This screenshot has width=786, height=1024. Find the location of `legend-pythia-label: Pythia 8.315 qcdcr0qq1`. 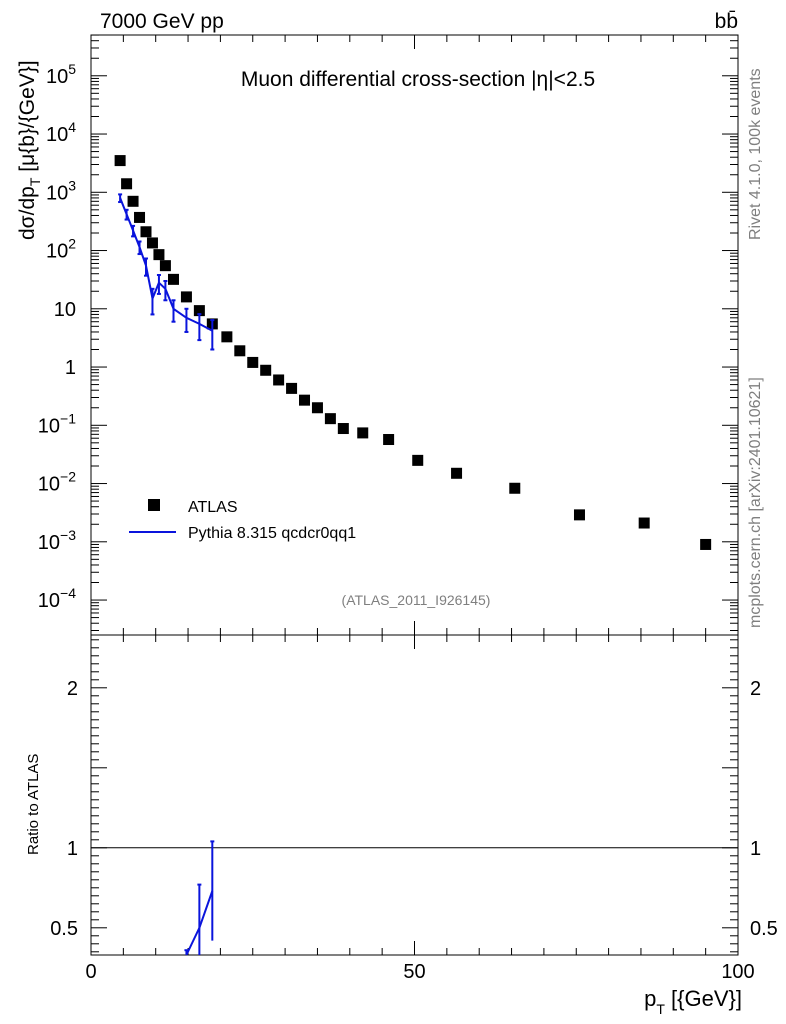

legend-pythia-label: Pythia 8.315 qcdcr0qq1 is located at coordinates (272, 533).